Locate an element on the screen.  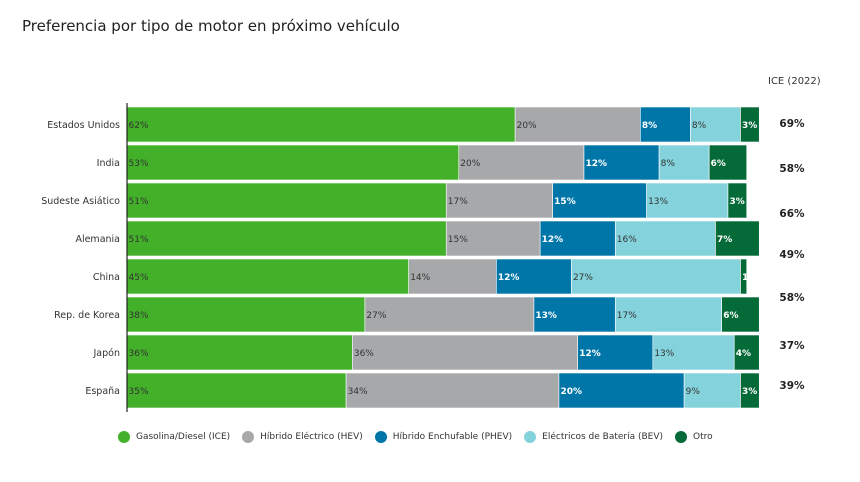
ice-2022-value: 37% is located at coordinates (792, 346).